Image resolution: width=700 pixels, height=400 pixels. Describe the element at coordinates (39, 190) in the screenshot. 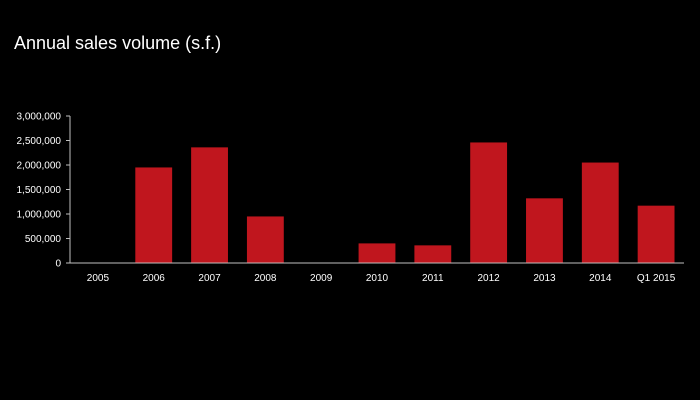

I see `y-tick-label: 1,500,000` at that location.